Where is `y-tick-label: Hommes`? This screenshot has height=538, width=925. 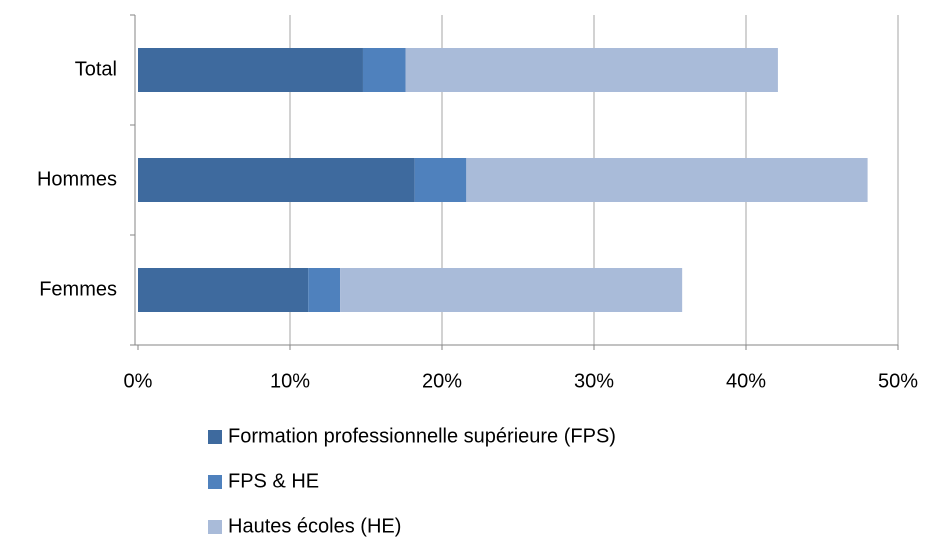 y-tick-label: Hommes is located at coordinates (77, 179).